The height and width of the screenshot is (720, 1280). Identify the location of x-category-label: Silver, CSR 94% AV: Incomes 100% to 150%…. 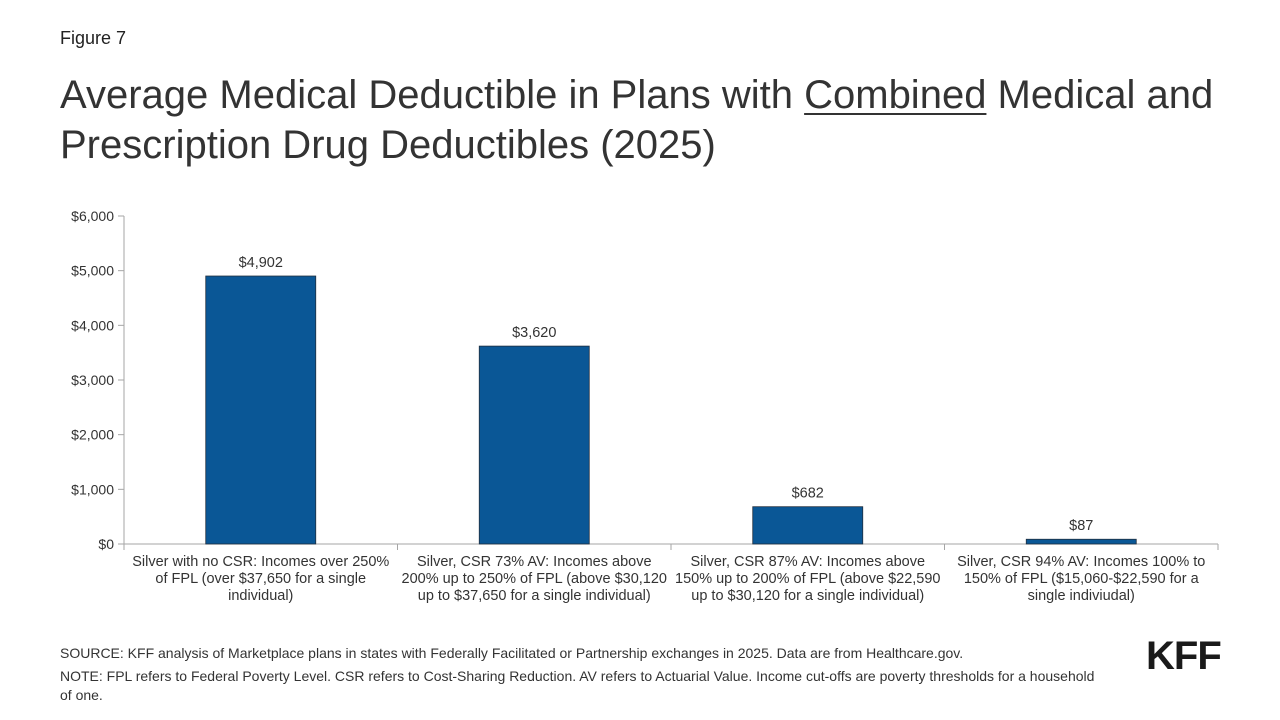
(1081, 579).